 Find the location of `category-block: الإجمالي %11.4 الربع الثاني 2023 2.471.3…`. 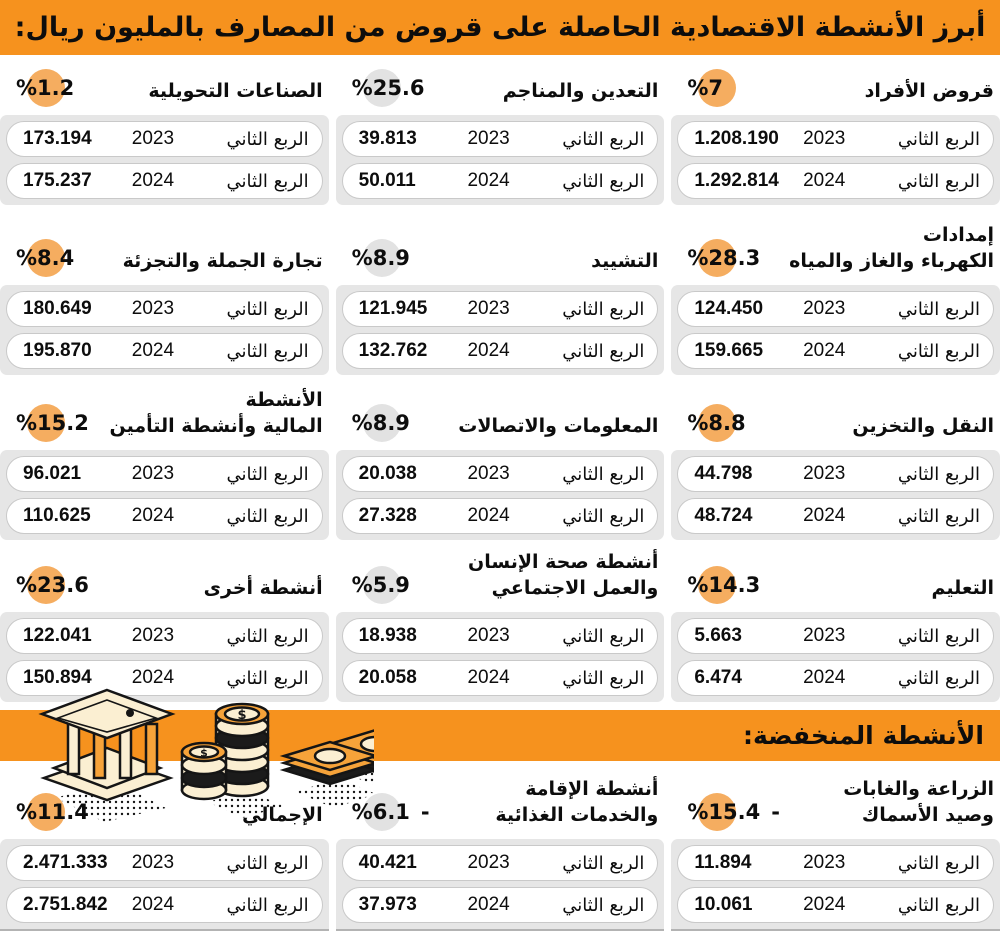

category-block: الإجمالي %11.4 الربع الثاني 2023 2.471.3… is located at coordinates (164, 846).